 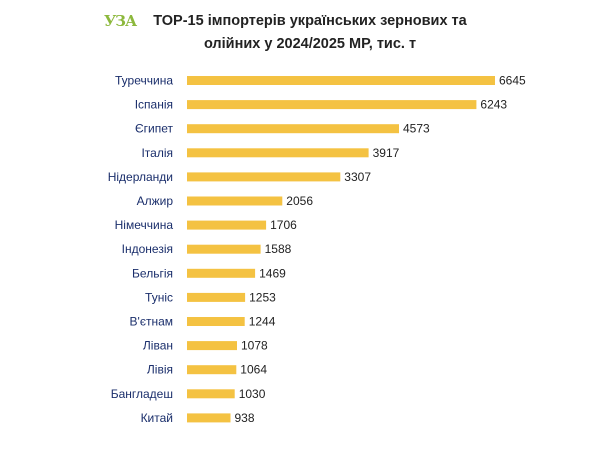 I want to click on value-label: 1244, so click(x=262, y=322).